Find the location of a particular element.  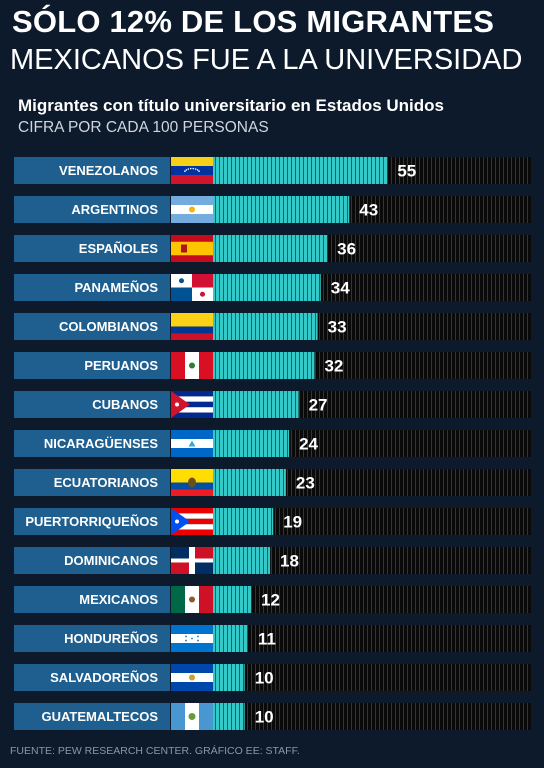

guatemala-flag-icon is located at coordinates (192, 716).